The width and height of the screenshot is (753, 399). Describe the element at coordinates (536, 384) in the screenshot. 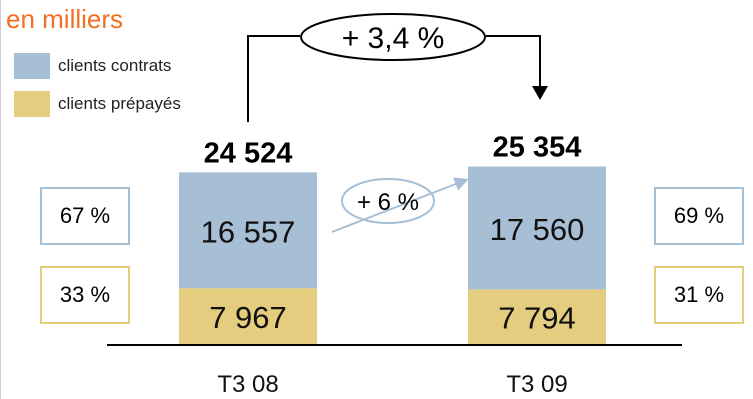

I see `category-label-2: T3 09` at that location.